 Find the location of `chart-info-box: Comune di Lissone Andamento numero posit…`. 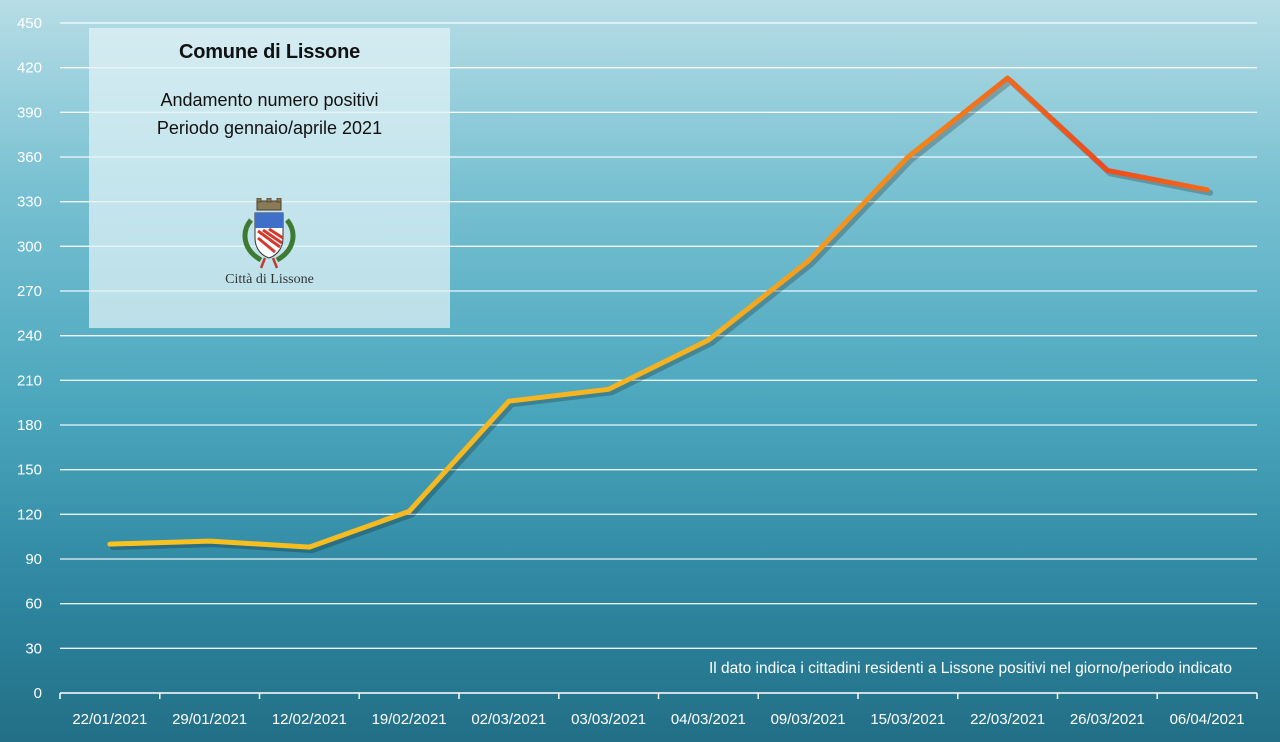

chart-info-box: Comune di Lissone Andamento numero posit… is located at coordinates (269, 178).